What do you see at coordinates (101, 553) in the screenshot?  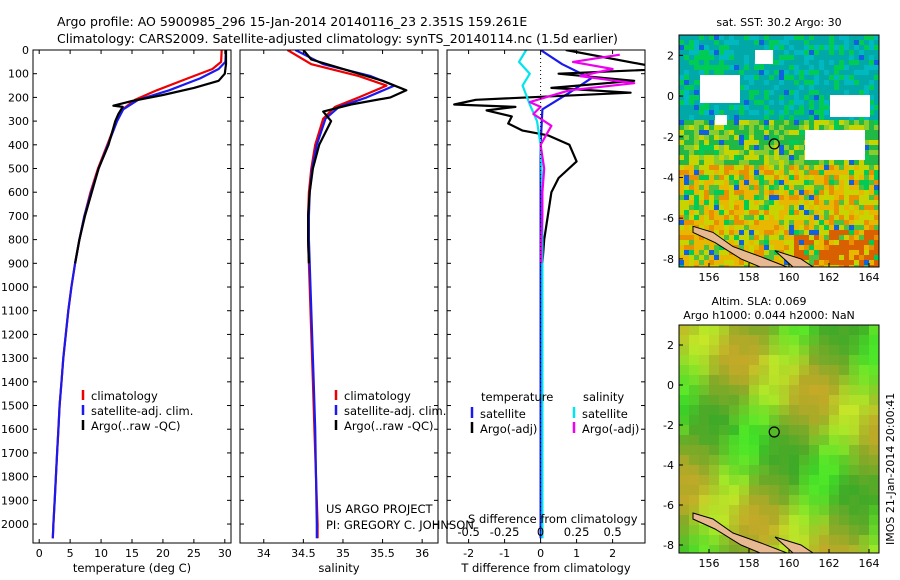 I see `x-tick-label: 10` at bounding box center [101, 553].